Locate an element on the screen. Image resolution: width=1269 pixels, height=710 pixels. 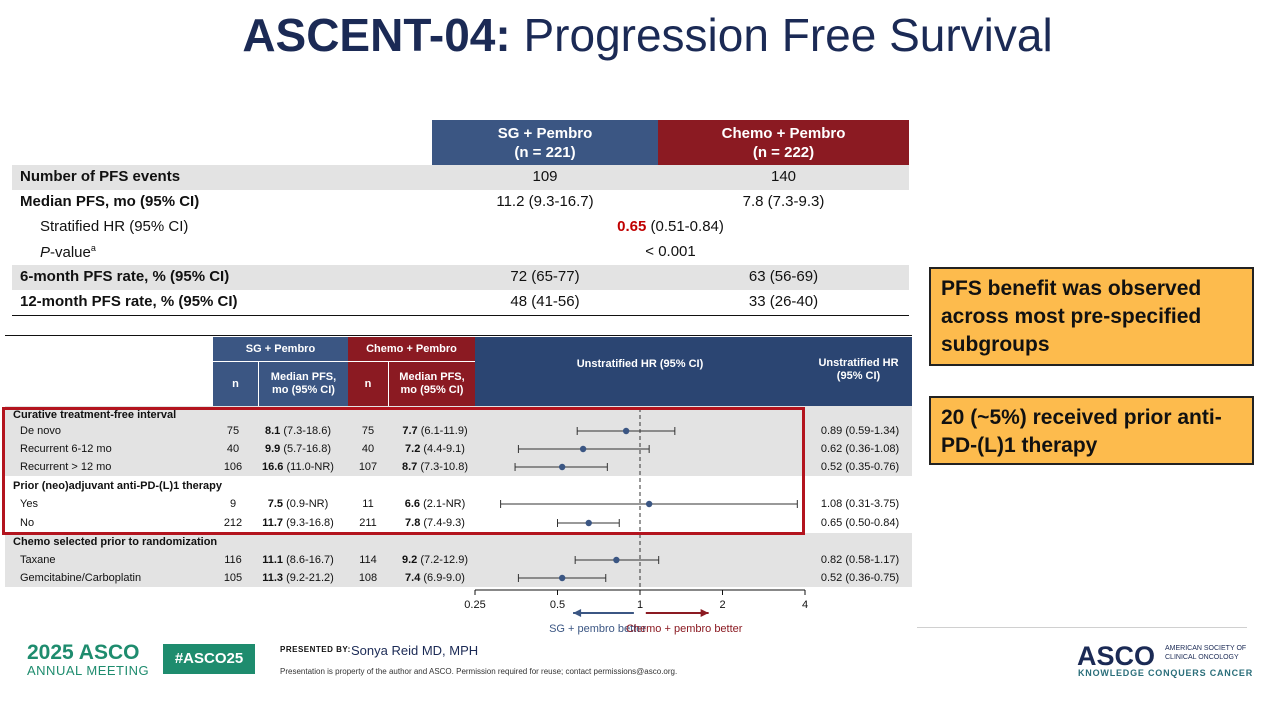
value-sg: 72 (65-77) is located at coordinates (545, 276).